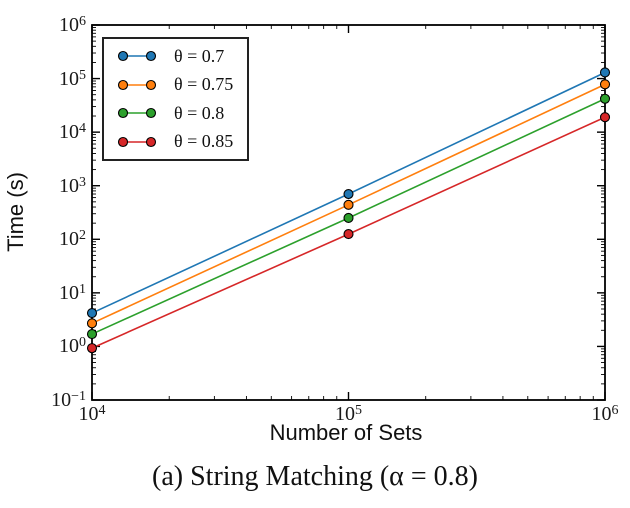  Describe the element at coordinates (605, 414) in the screenshot. I see `x-tick-label: 10⁶` at that location.